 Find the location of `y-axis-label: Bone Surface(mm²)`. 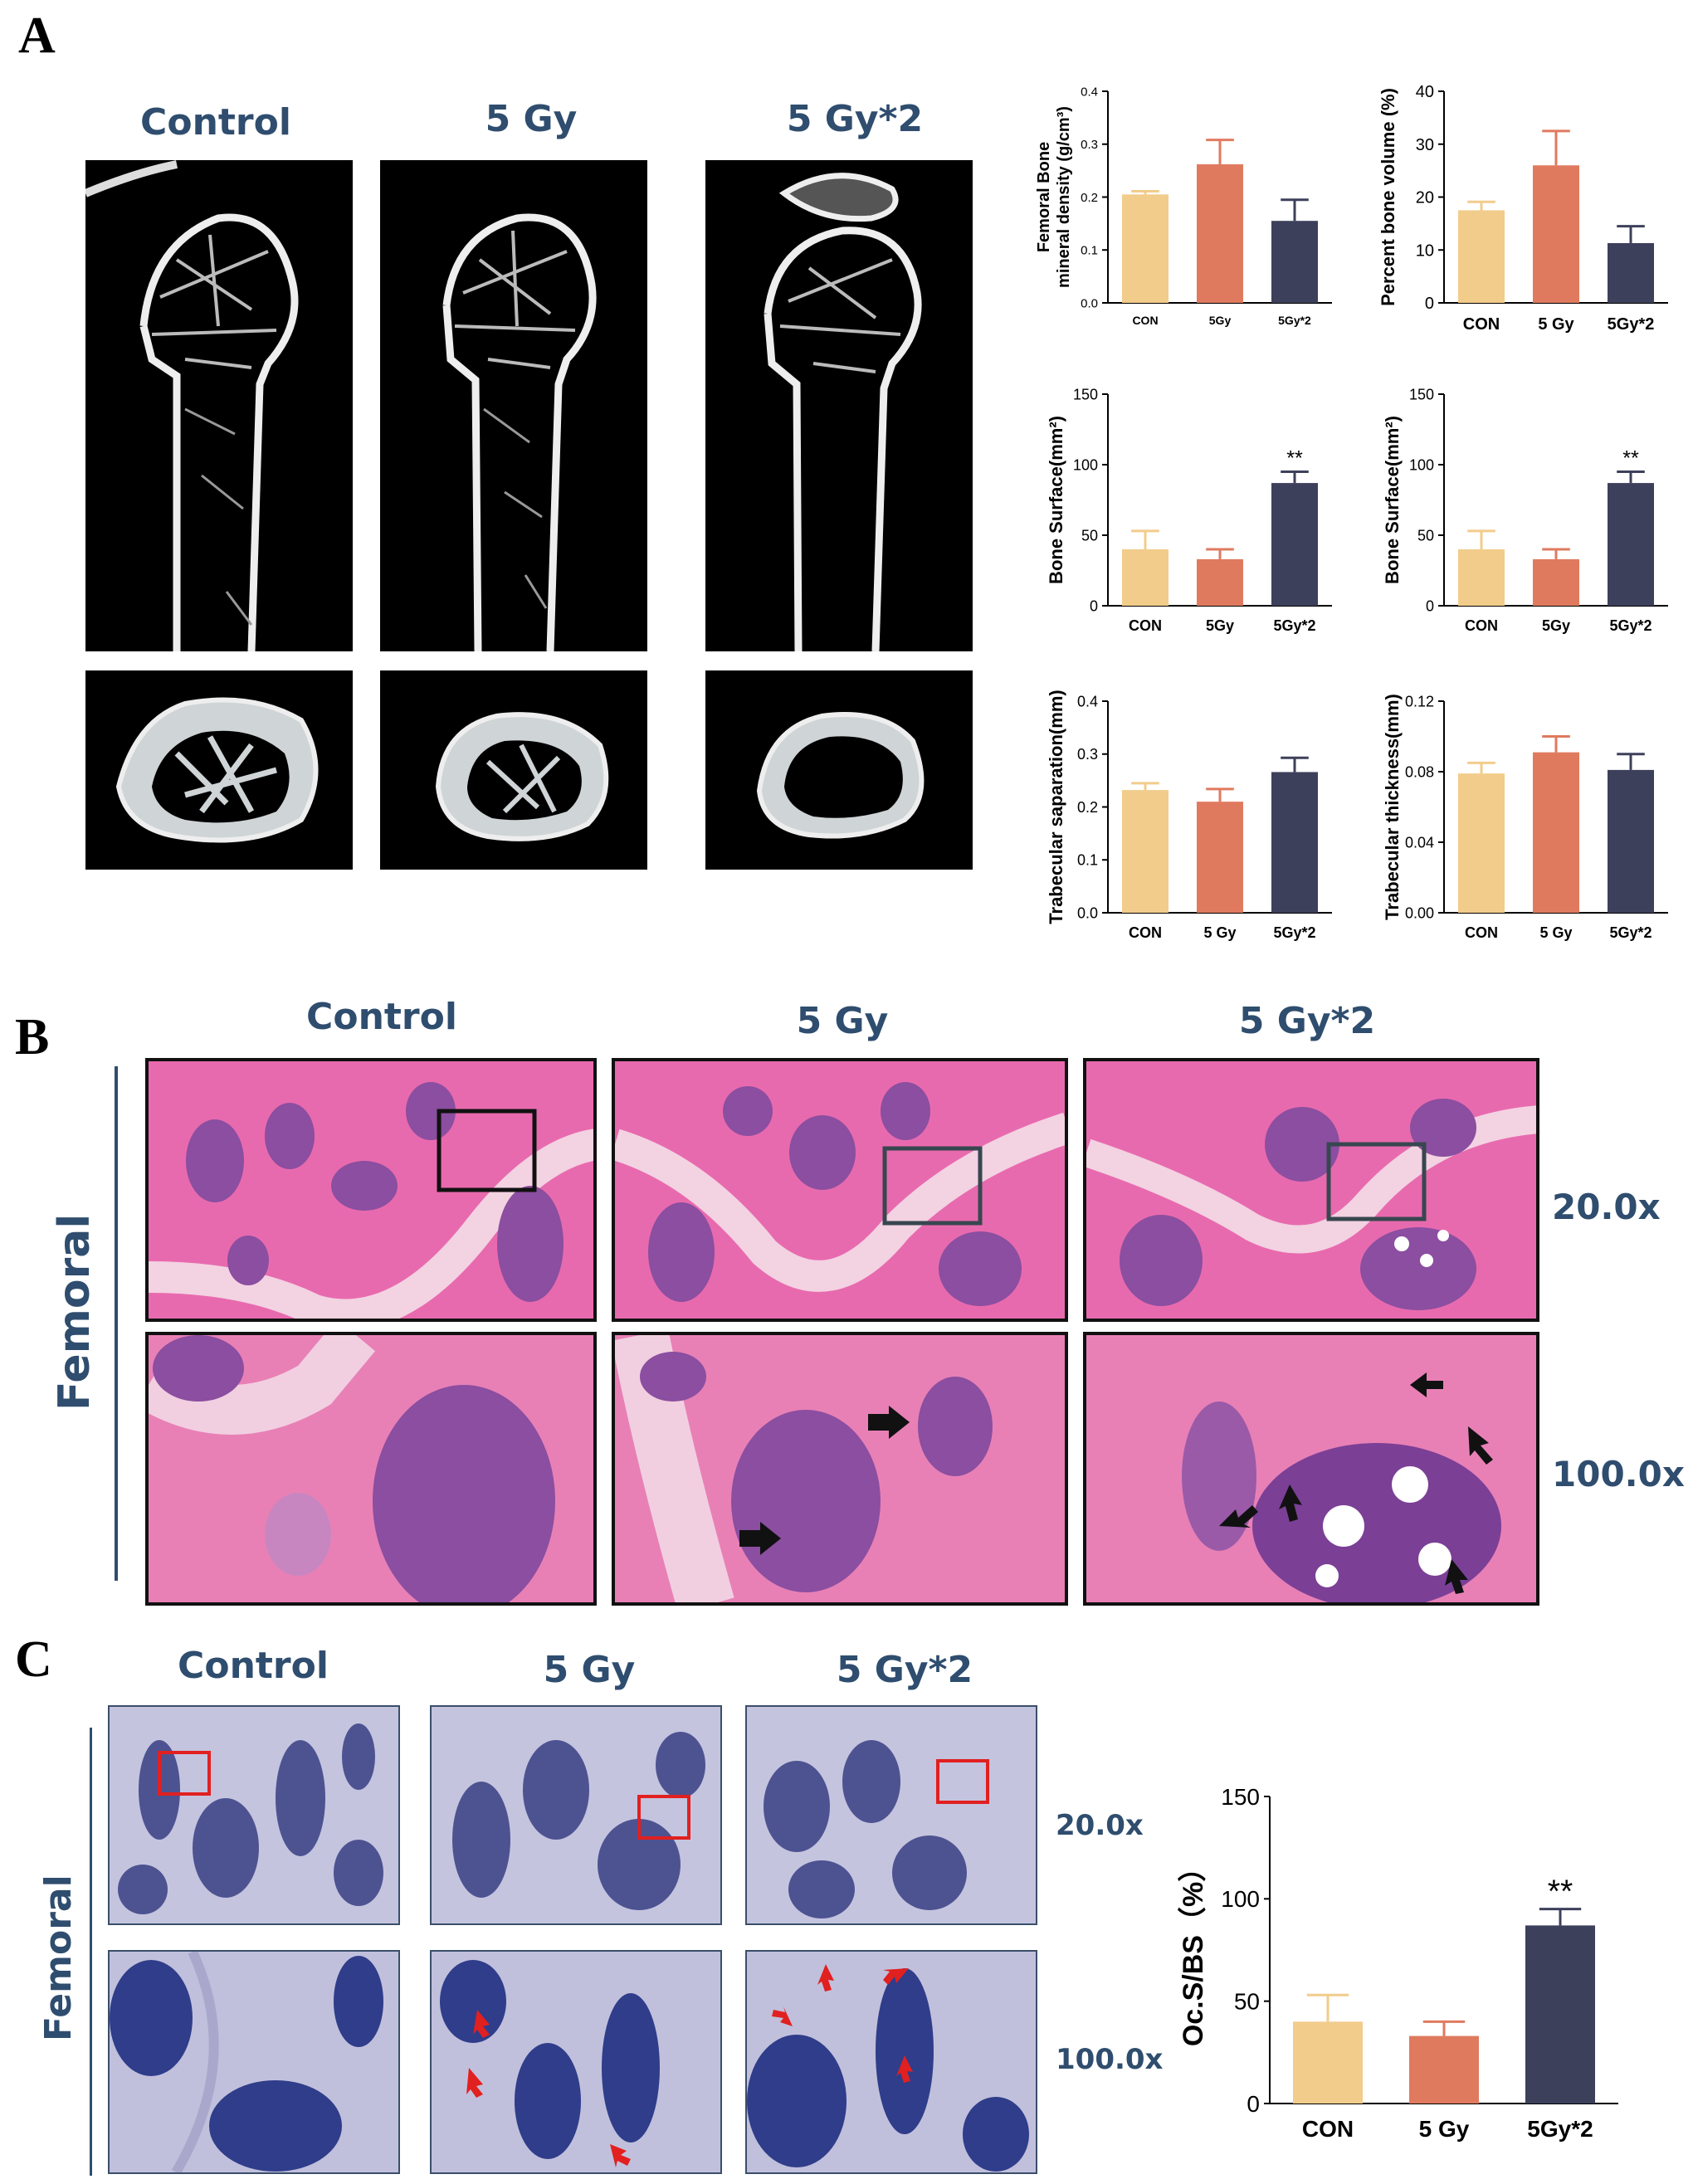

y-axis-label: Bone Surface(mm²) is located at coordinates (1393, 500).